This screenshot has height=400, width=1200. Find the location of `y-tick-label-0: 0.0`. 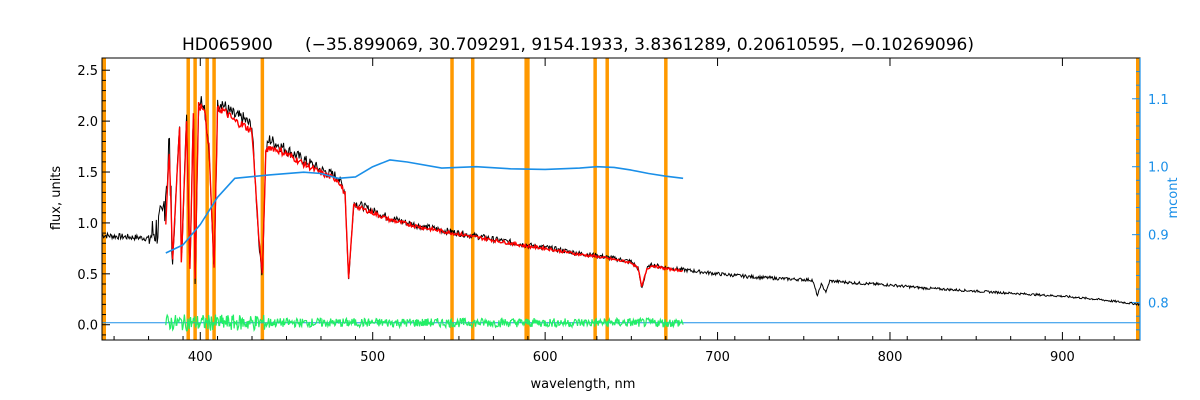

y-tick-label-0: 0.0 is located at coordinates (87, 326).